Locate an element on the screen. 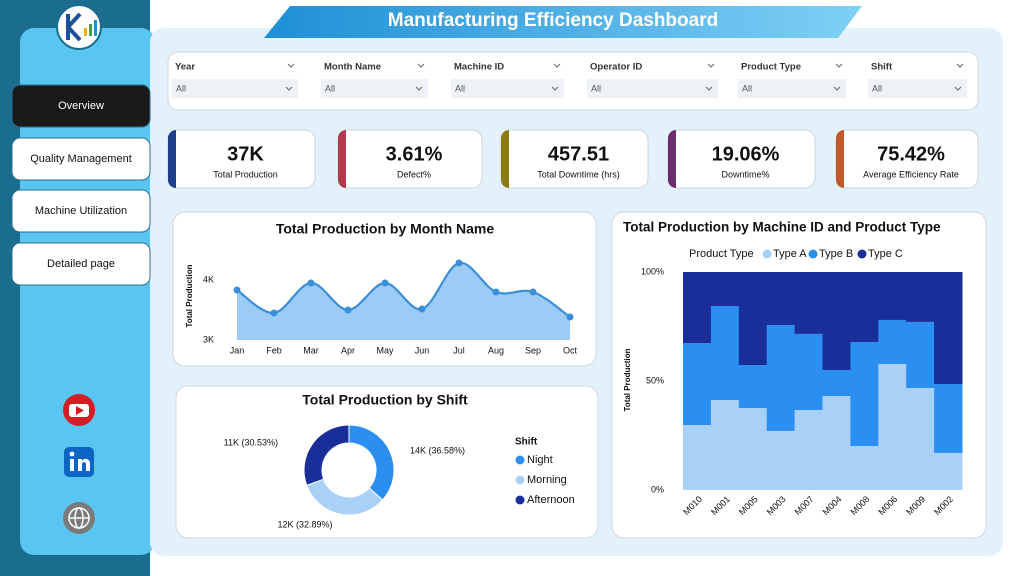 This screenshot has height=576, width=1024. youtube-icon is located at coordinates (79, 410).